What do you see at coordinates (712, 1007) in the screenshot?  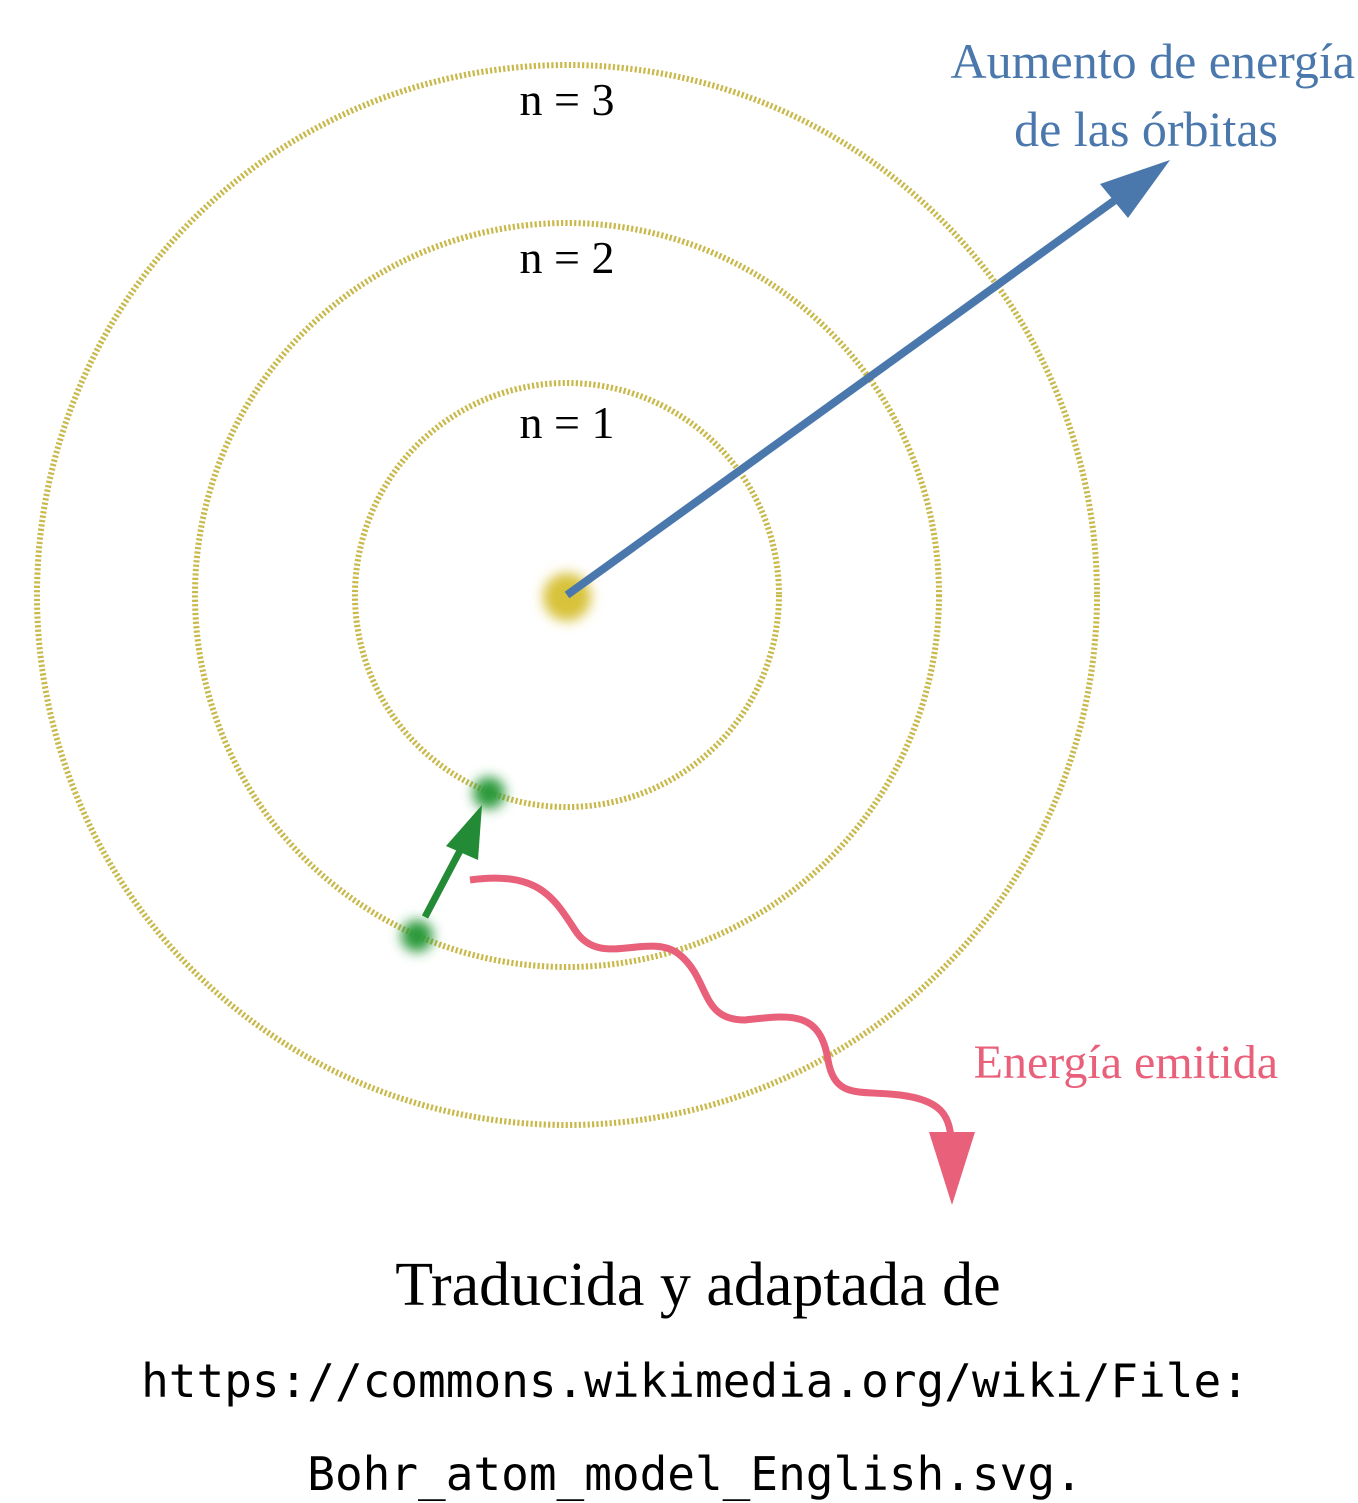 I see `photon-wave` at bounding box center [712, 1007].